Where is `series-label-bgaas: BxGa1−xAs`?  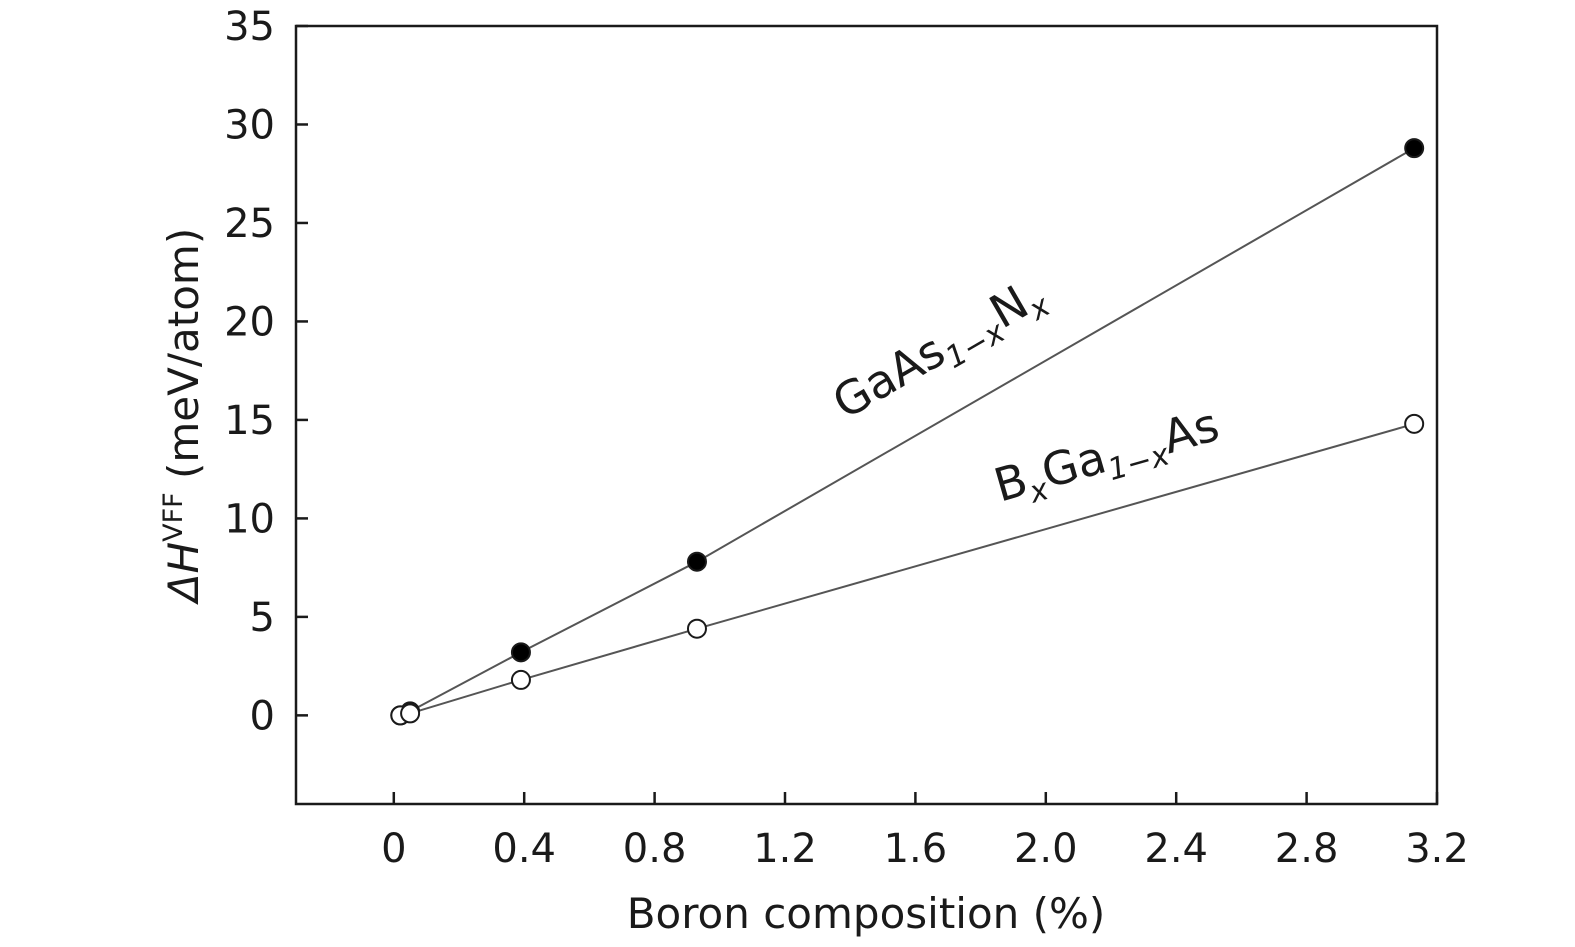
series-label-bgaas: BxGa1−xAs is located at coordinates (1107, 458).